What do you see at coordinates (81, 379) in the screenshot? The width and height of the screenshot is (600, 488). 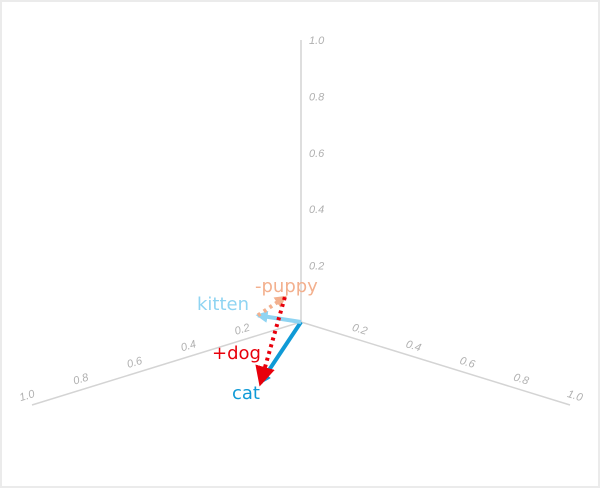 I see `tick-label-left: 0.8` at bounding box center [81, 379].